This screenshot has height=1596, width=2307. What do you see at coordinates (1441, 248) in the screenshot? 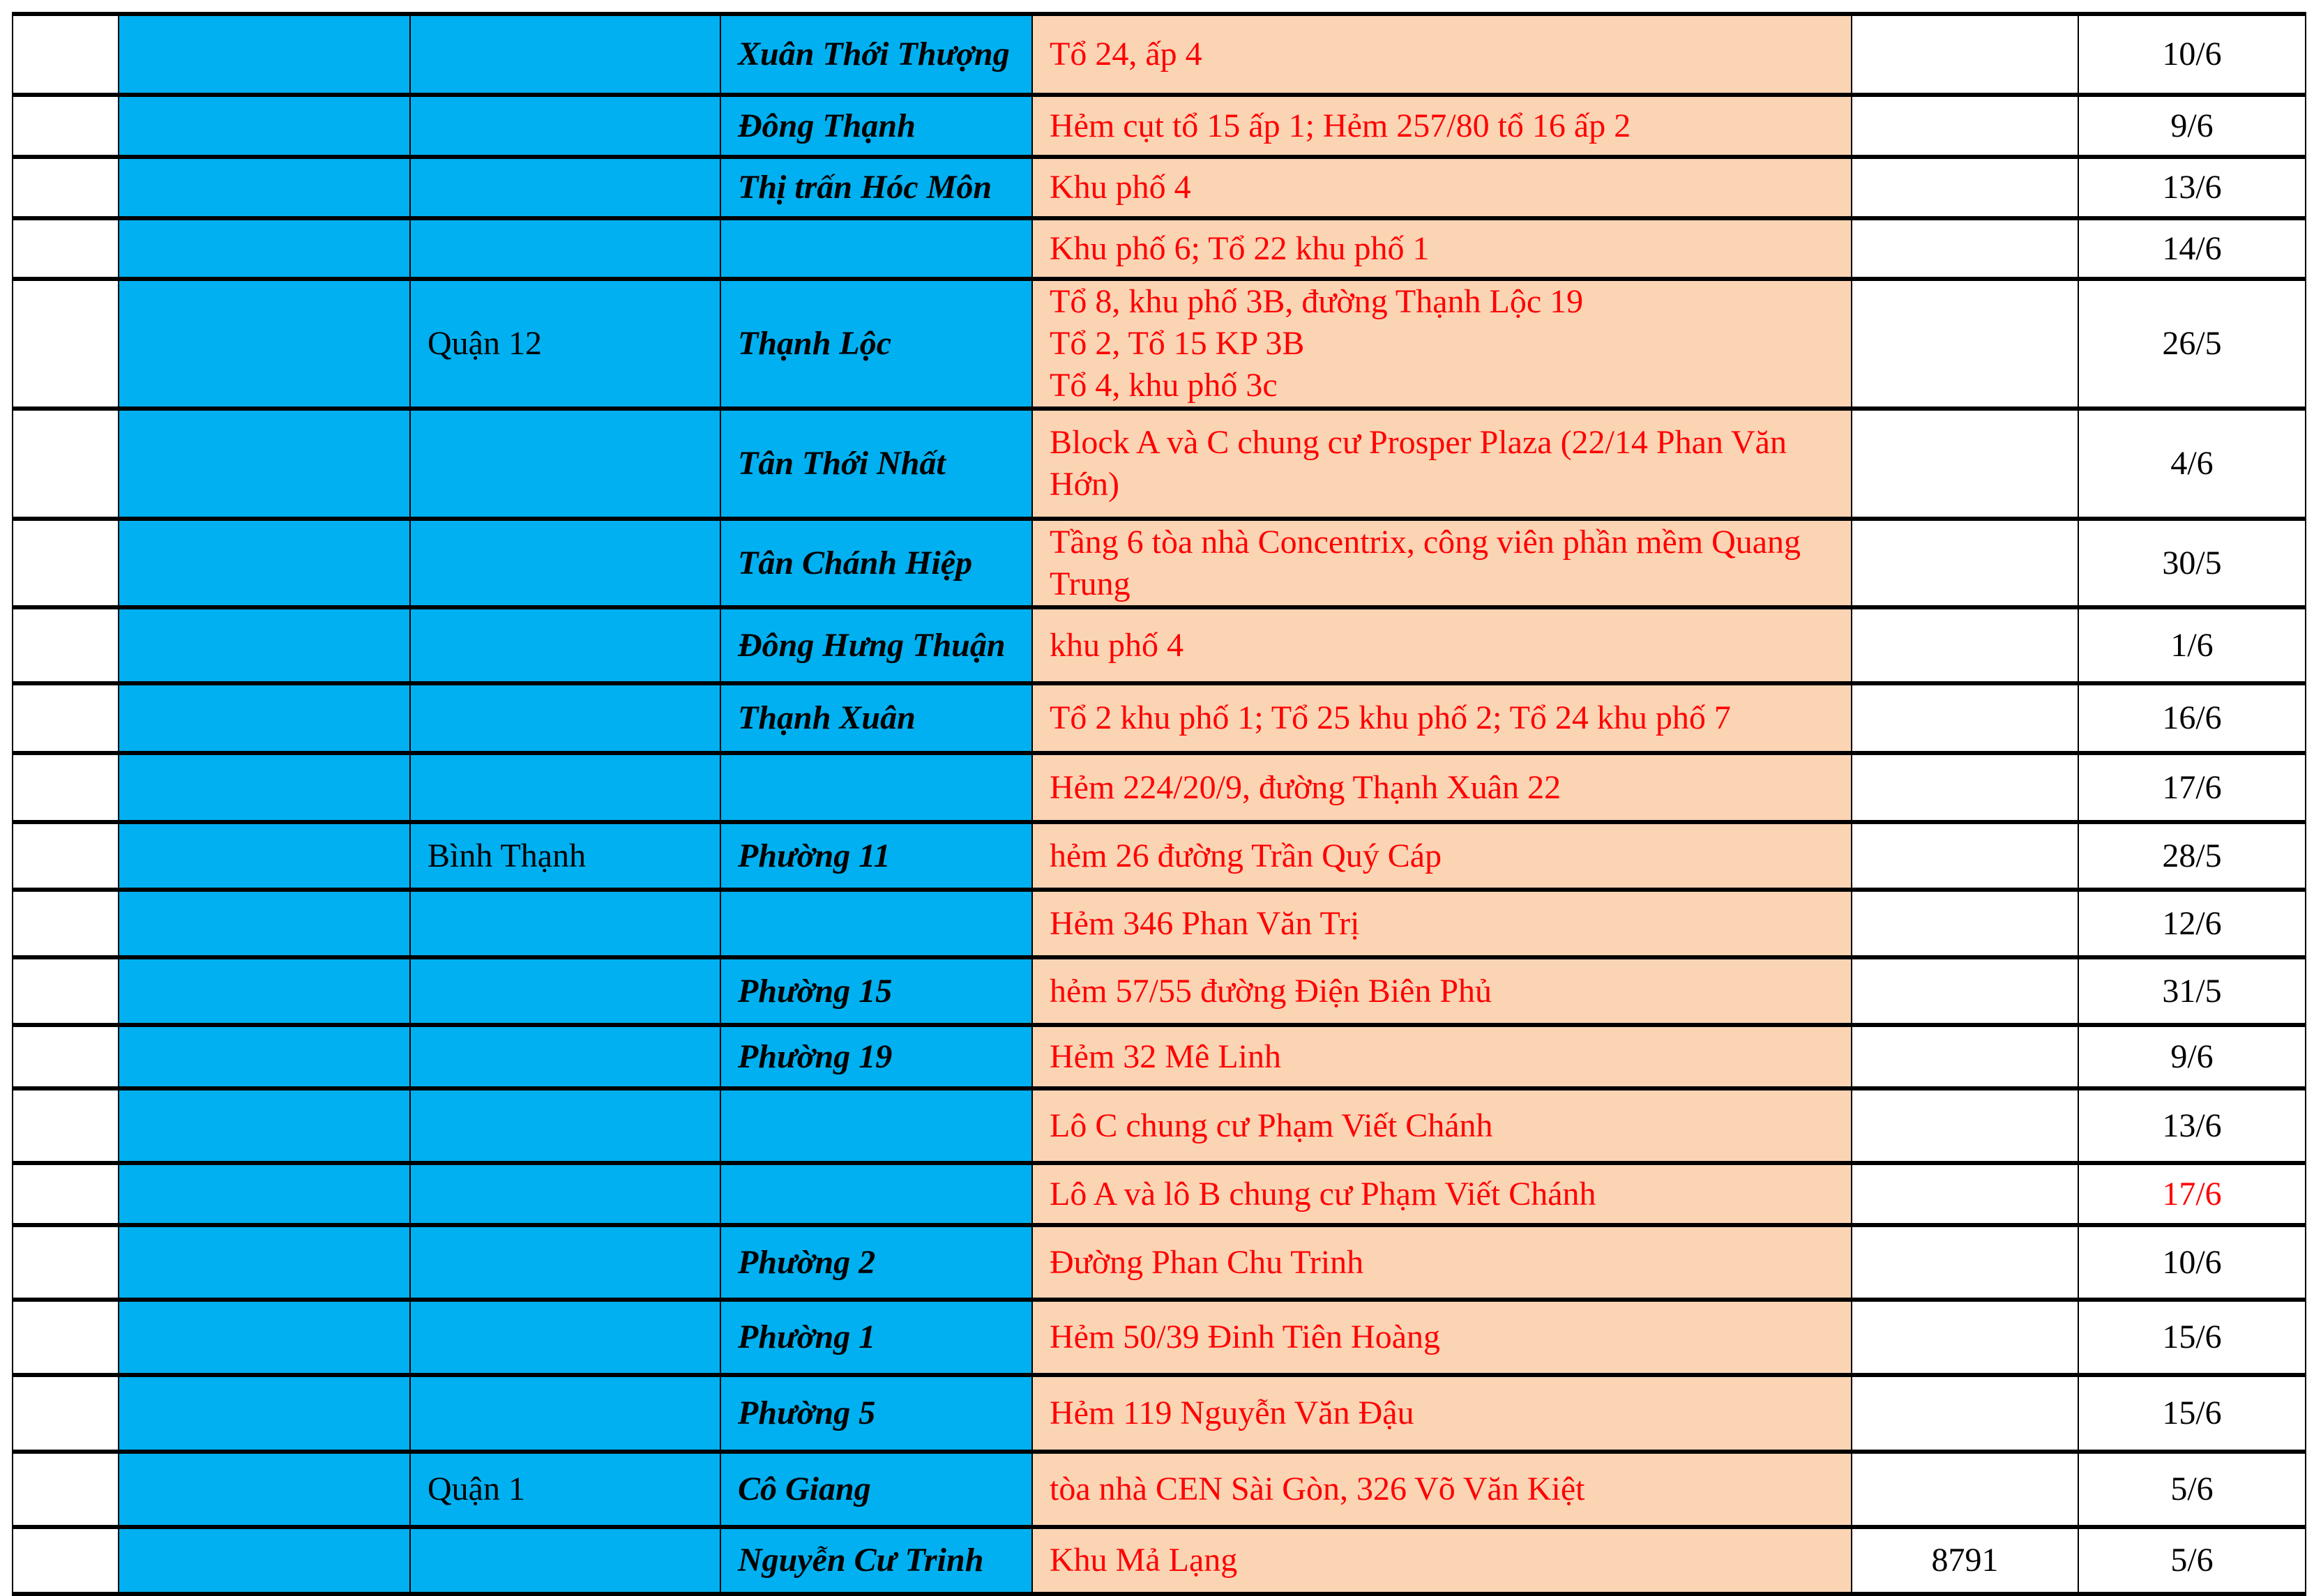
I see `address-cell: Khu phố 6; Tổ 22 khu phố 1` at bounding box center [1441, 248].